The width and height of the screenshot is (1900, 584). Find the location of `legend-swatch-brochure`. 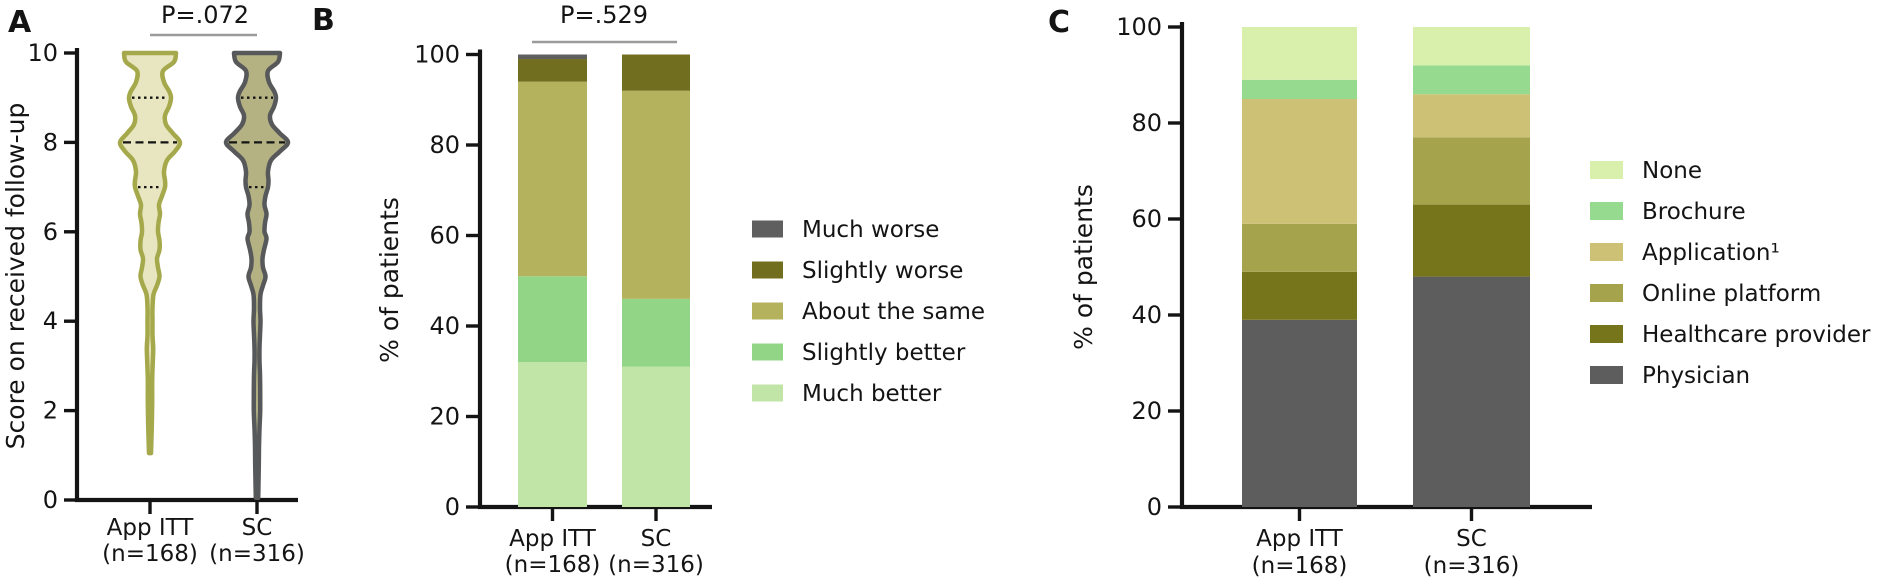

legend-swatch-brochure is located at coordinates (1606, 211).